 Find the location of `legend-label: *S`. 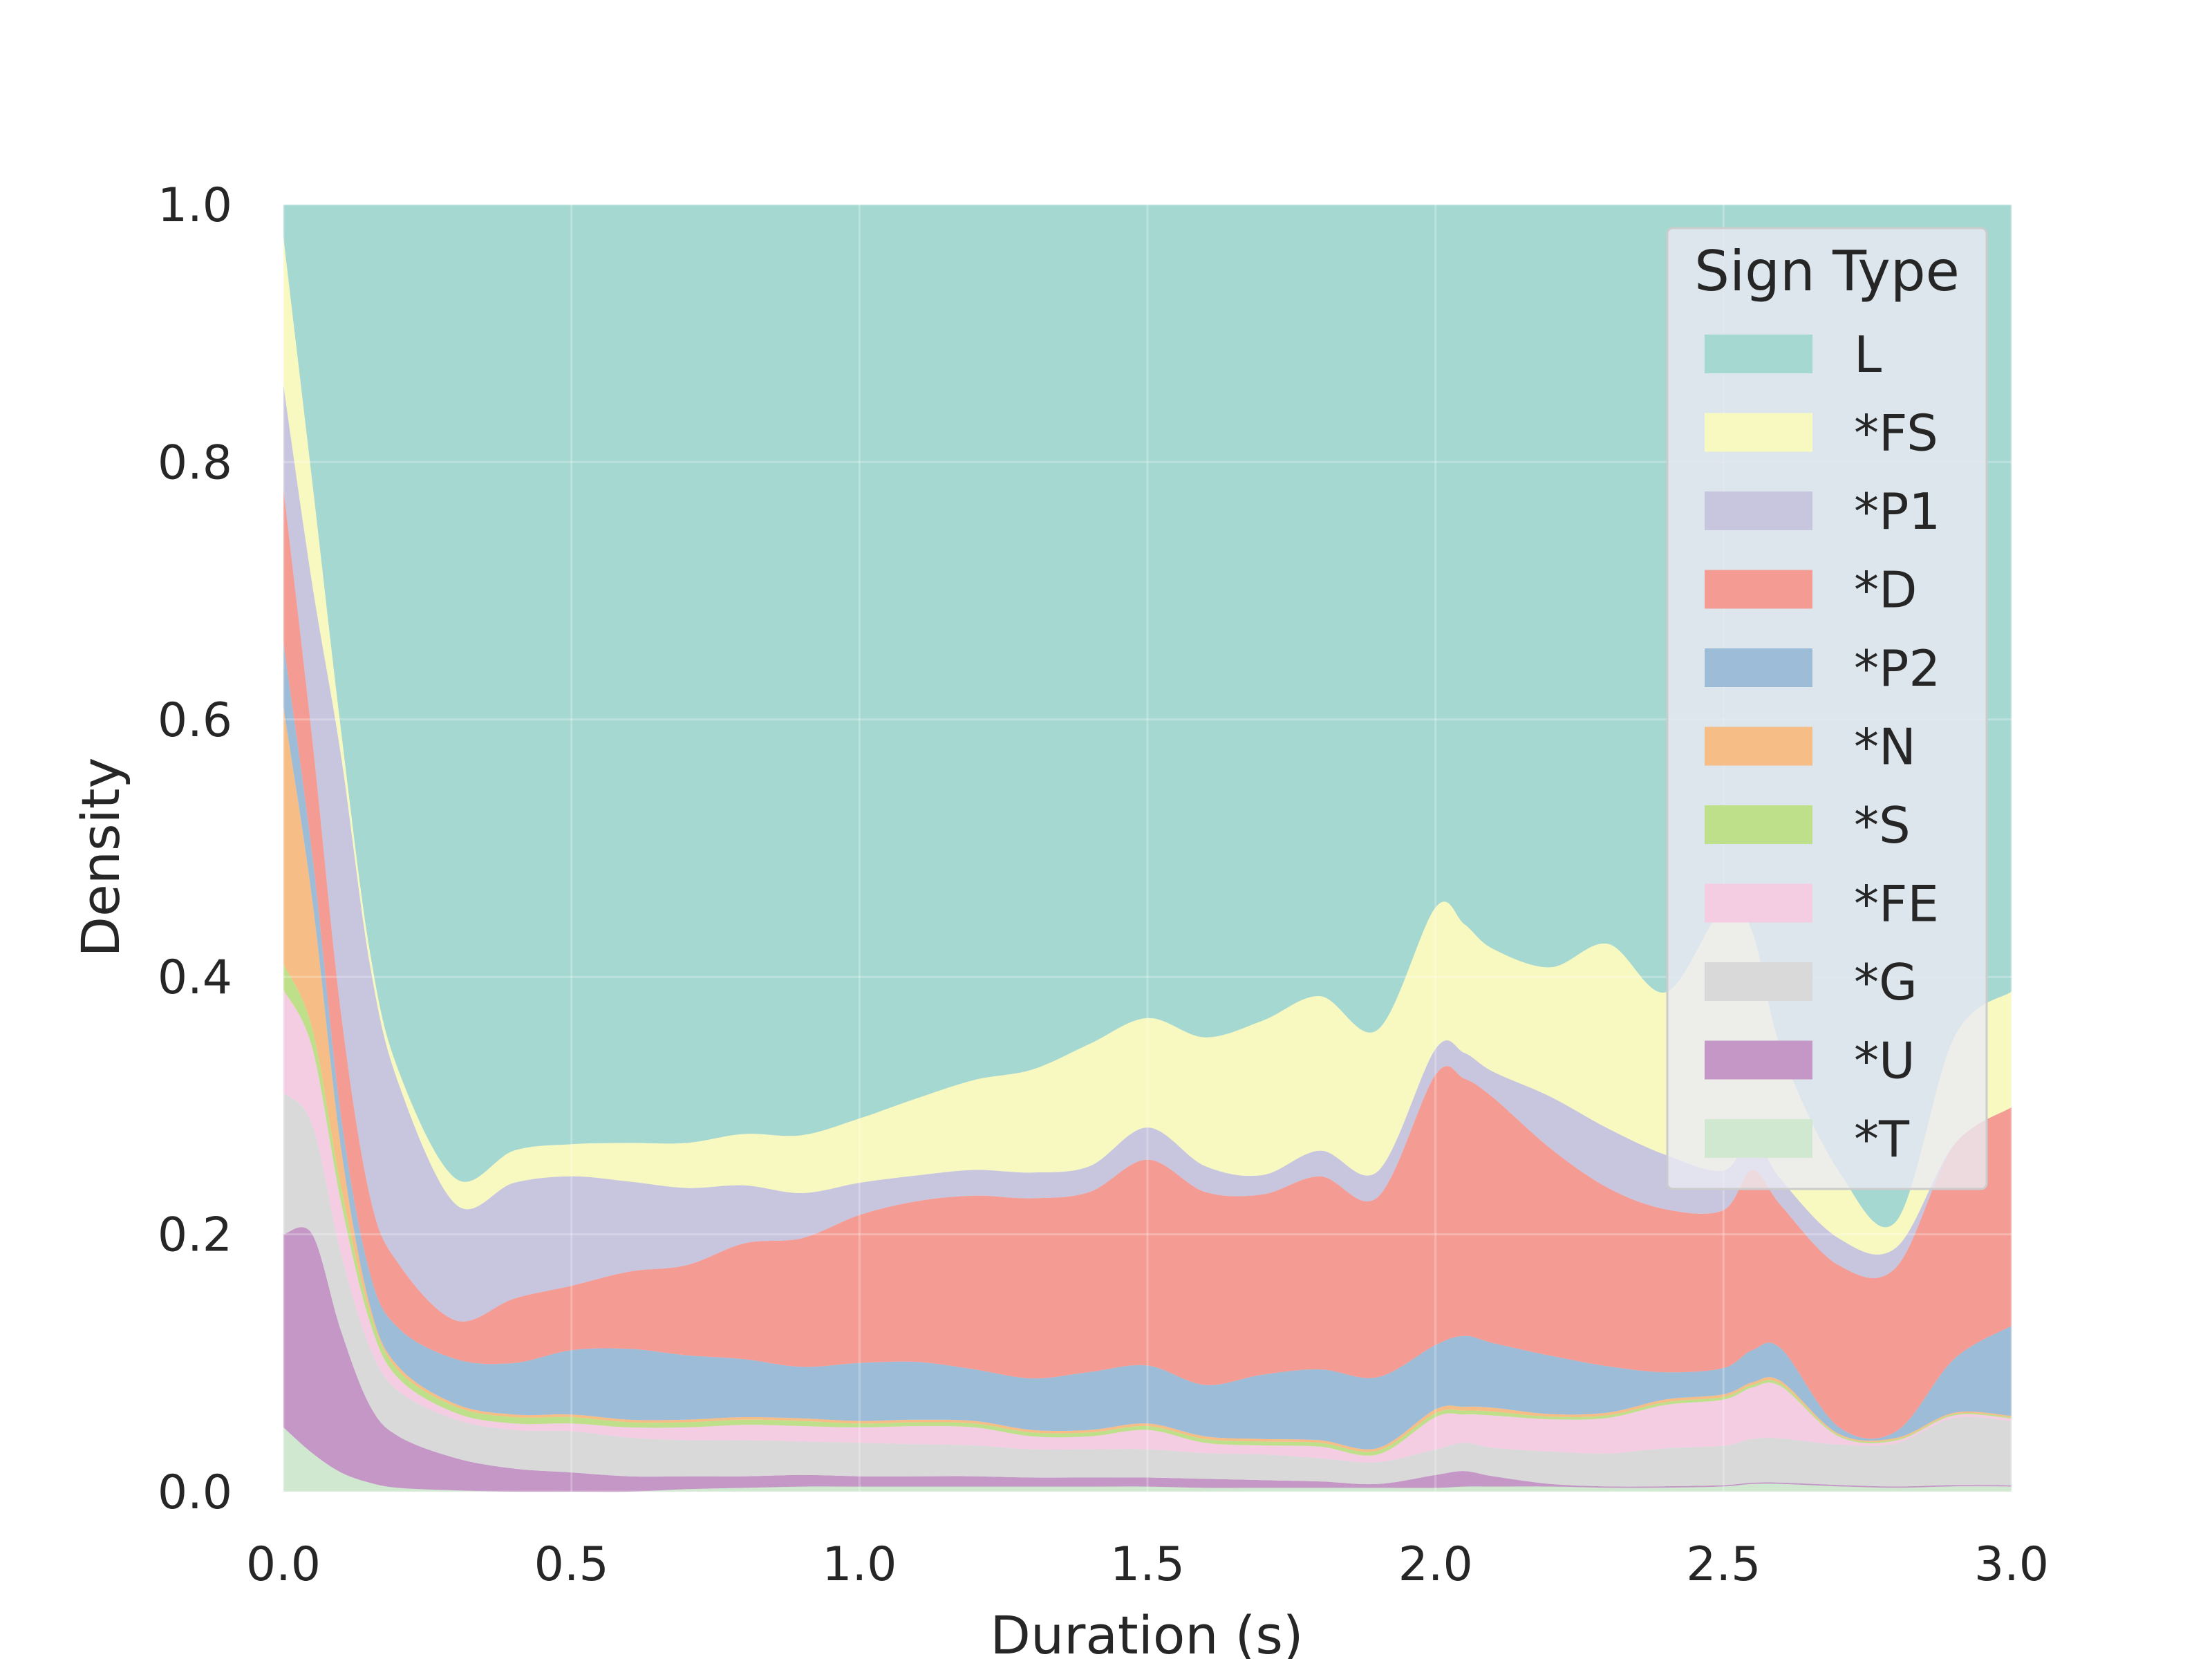

legend-label: *S is located at coordinates (1882, 825).